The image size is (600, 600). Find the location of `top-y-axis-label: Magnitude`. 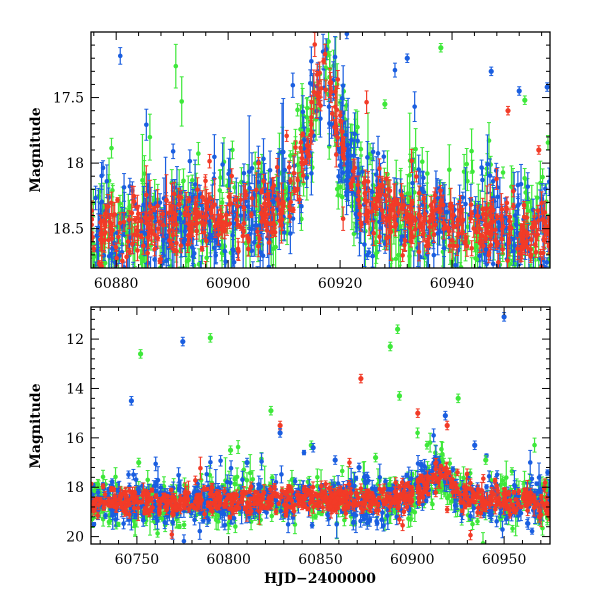

top-y-axis-label: Magnitude is located at coordinates (36, 149).